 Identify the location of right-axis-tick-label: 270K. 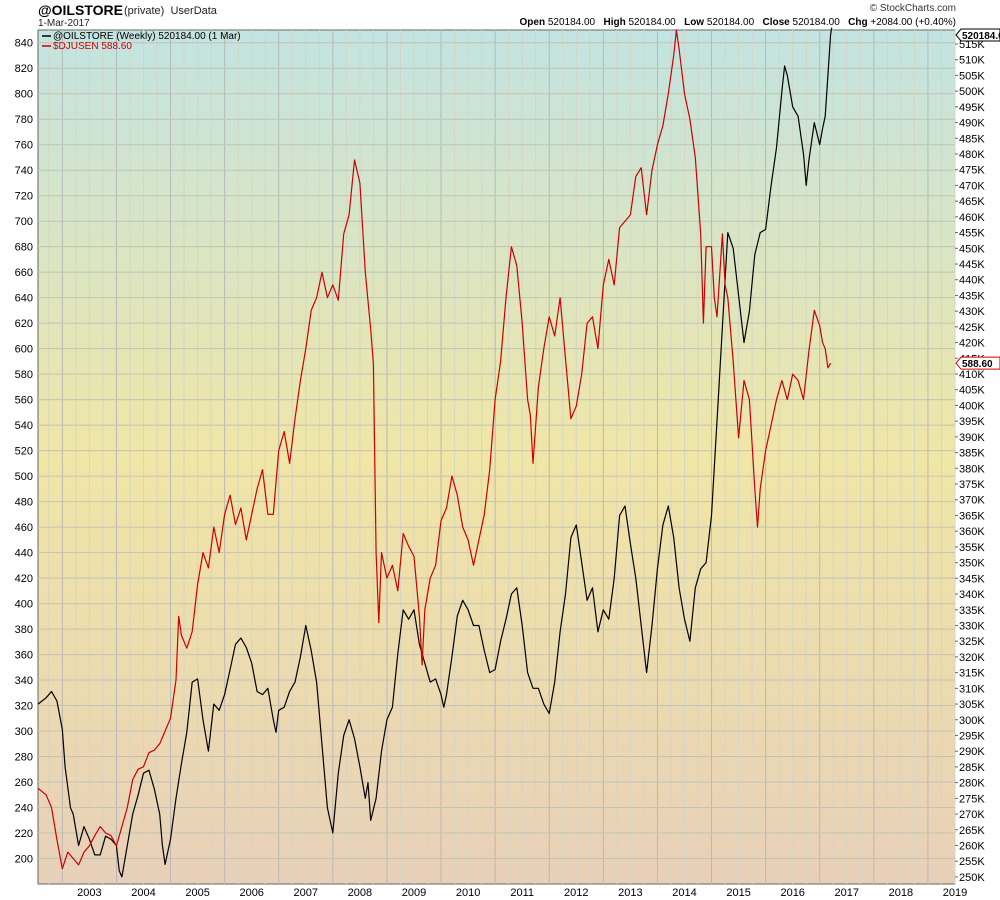
(972, 815).